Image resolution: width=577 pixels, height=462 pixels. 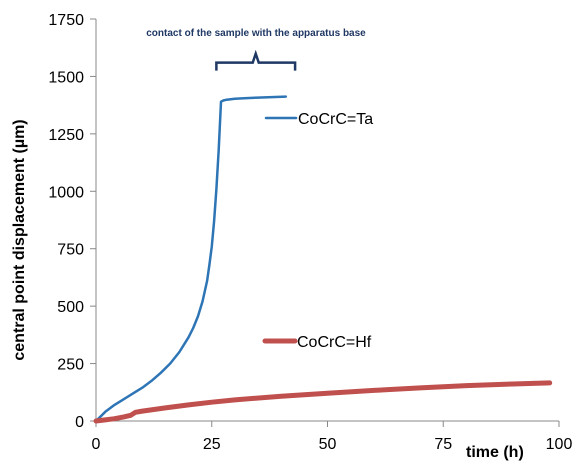 What do you see at coordinates (334, 342) in the screenshot?
I see `legend-label: CoCrC=Hf` at bounding box center [334, 342].